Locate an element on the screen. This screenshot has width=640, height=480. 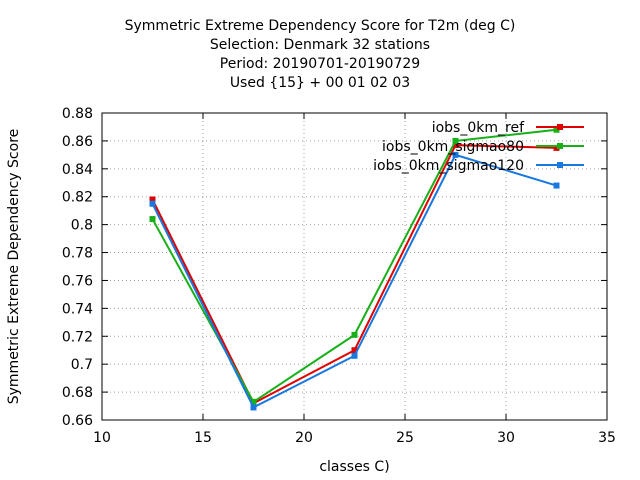
y-tick-label: 0.8 is located at coordinates (82, 226).